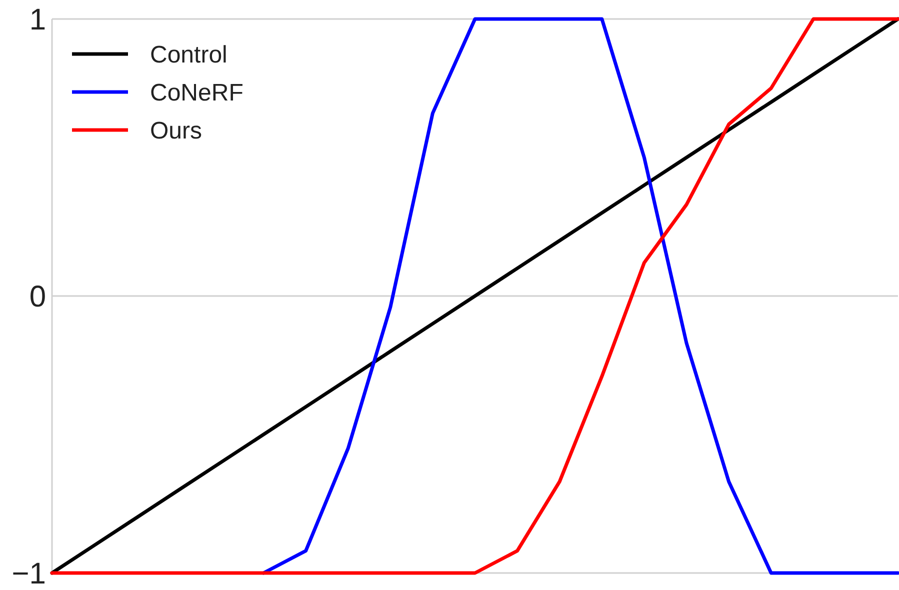 Image resolution: width=899 pixels, height=590 pixels. What do you see at coordinates (37, 20) in the screenshot?
I see `y-tick-label: 1` at bounding box center [37, 20].